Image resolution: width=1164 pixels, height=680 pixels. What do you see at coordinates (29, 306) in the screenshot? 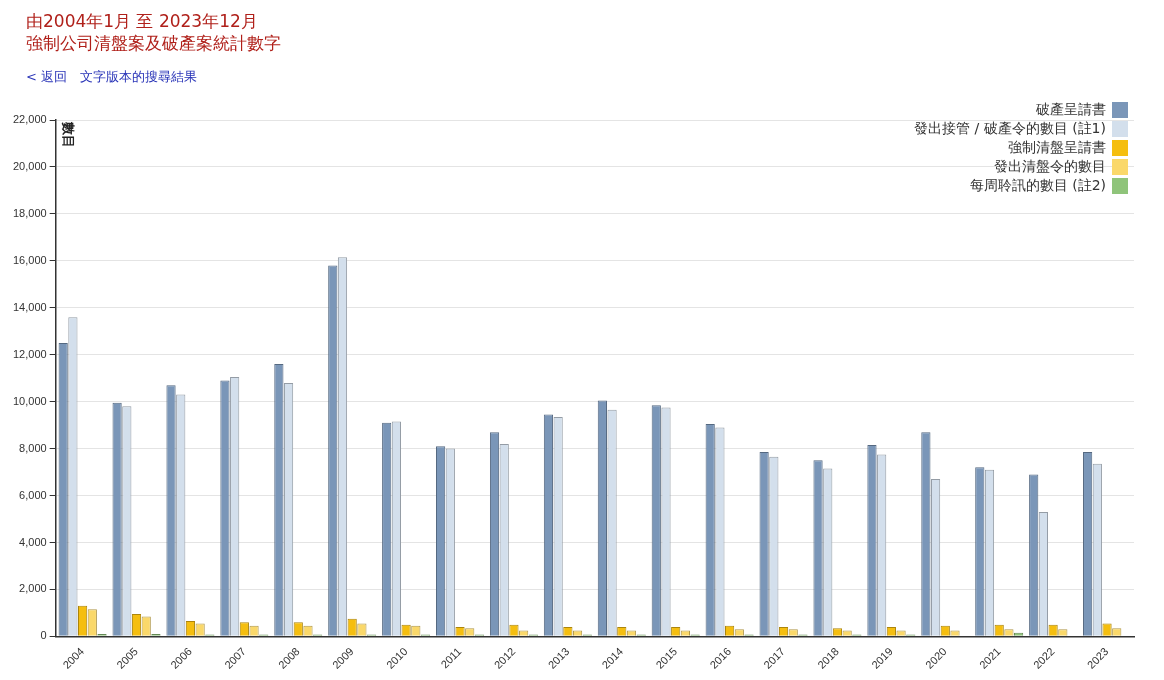
I see `y-tick-label: 14,000` at bounding box center [29, 306].